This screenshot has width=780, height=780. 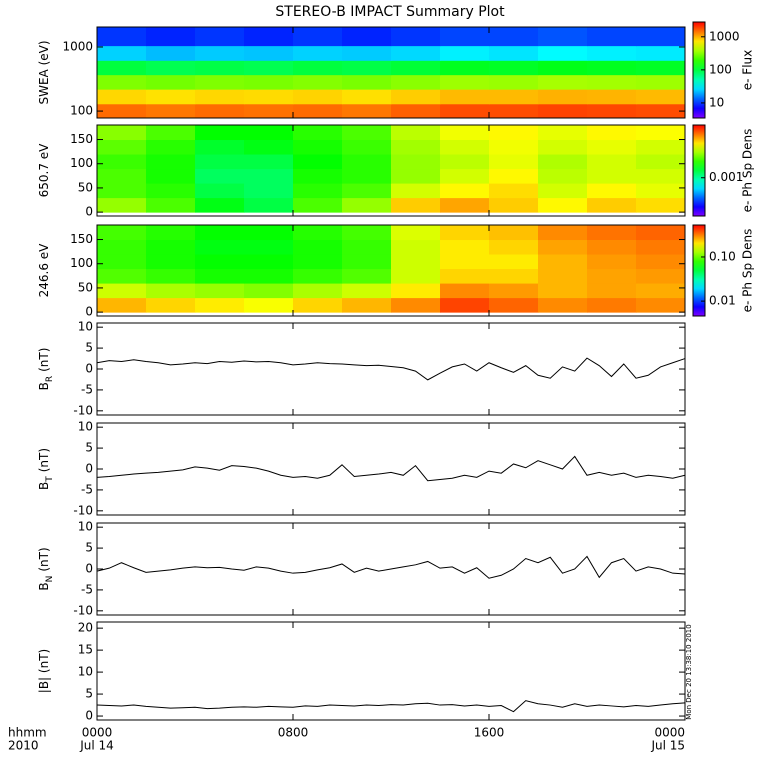 What do you see at coordinates (50, 579) in the screenshot?
I see `y-label-sub: N` at bounding box center [50, 579].